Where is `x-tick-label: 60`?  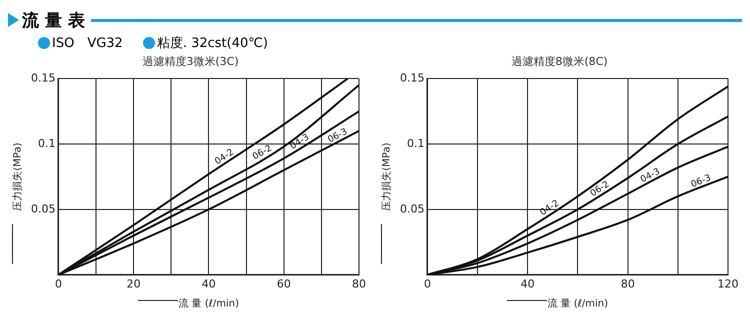 x-tick-label: 60 is located at coordinates (283, 283).